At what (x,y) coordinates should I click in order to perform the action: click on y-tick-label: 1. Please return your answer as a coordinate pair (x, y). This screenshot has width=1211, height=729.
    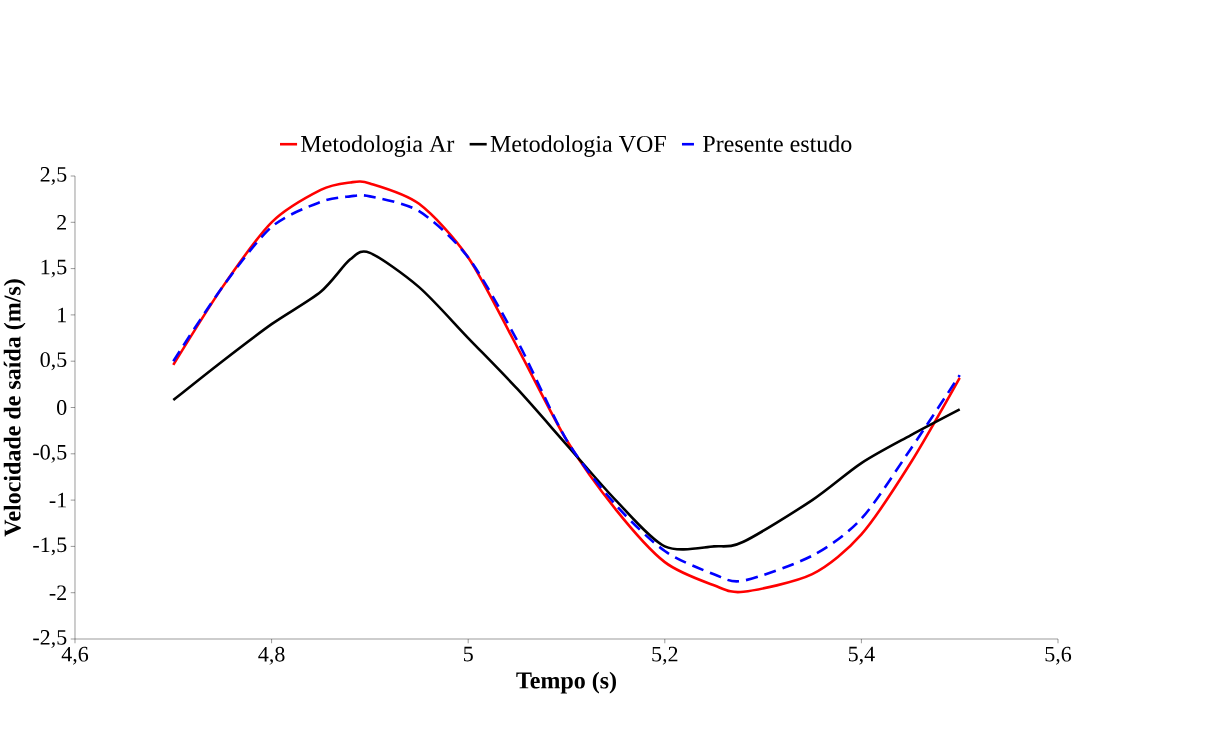
    Looking at the image, I should click on (62, 315).